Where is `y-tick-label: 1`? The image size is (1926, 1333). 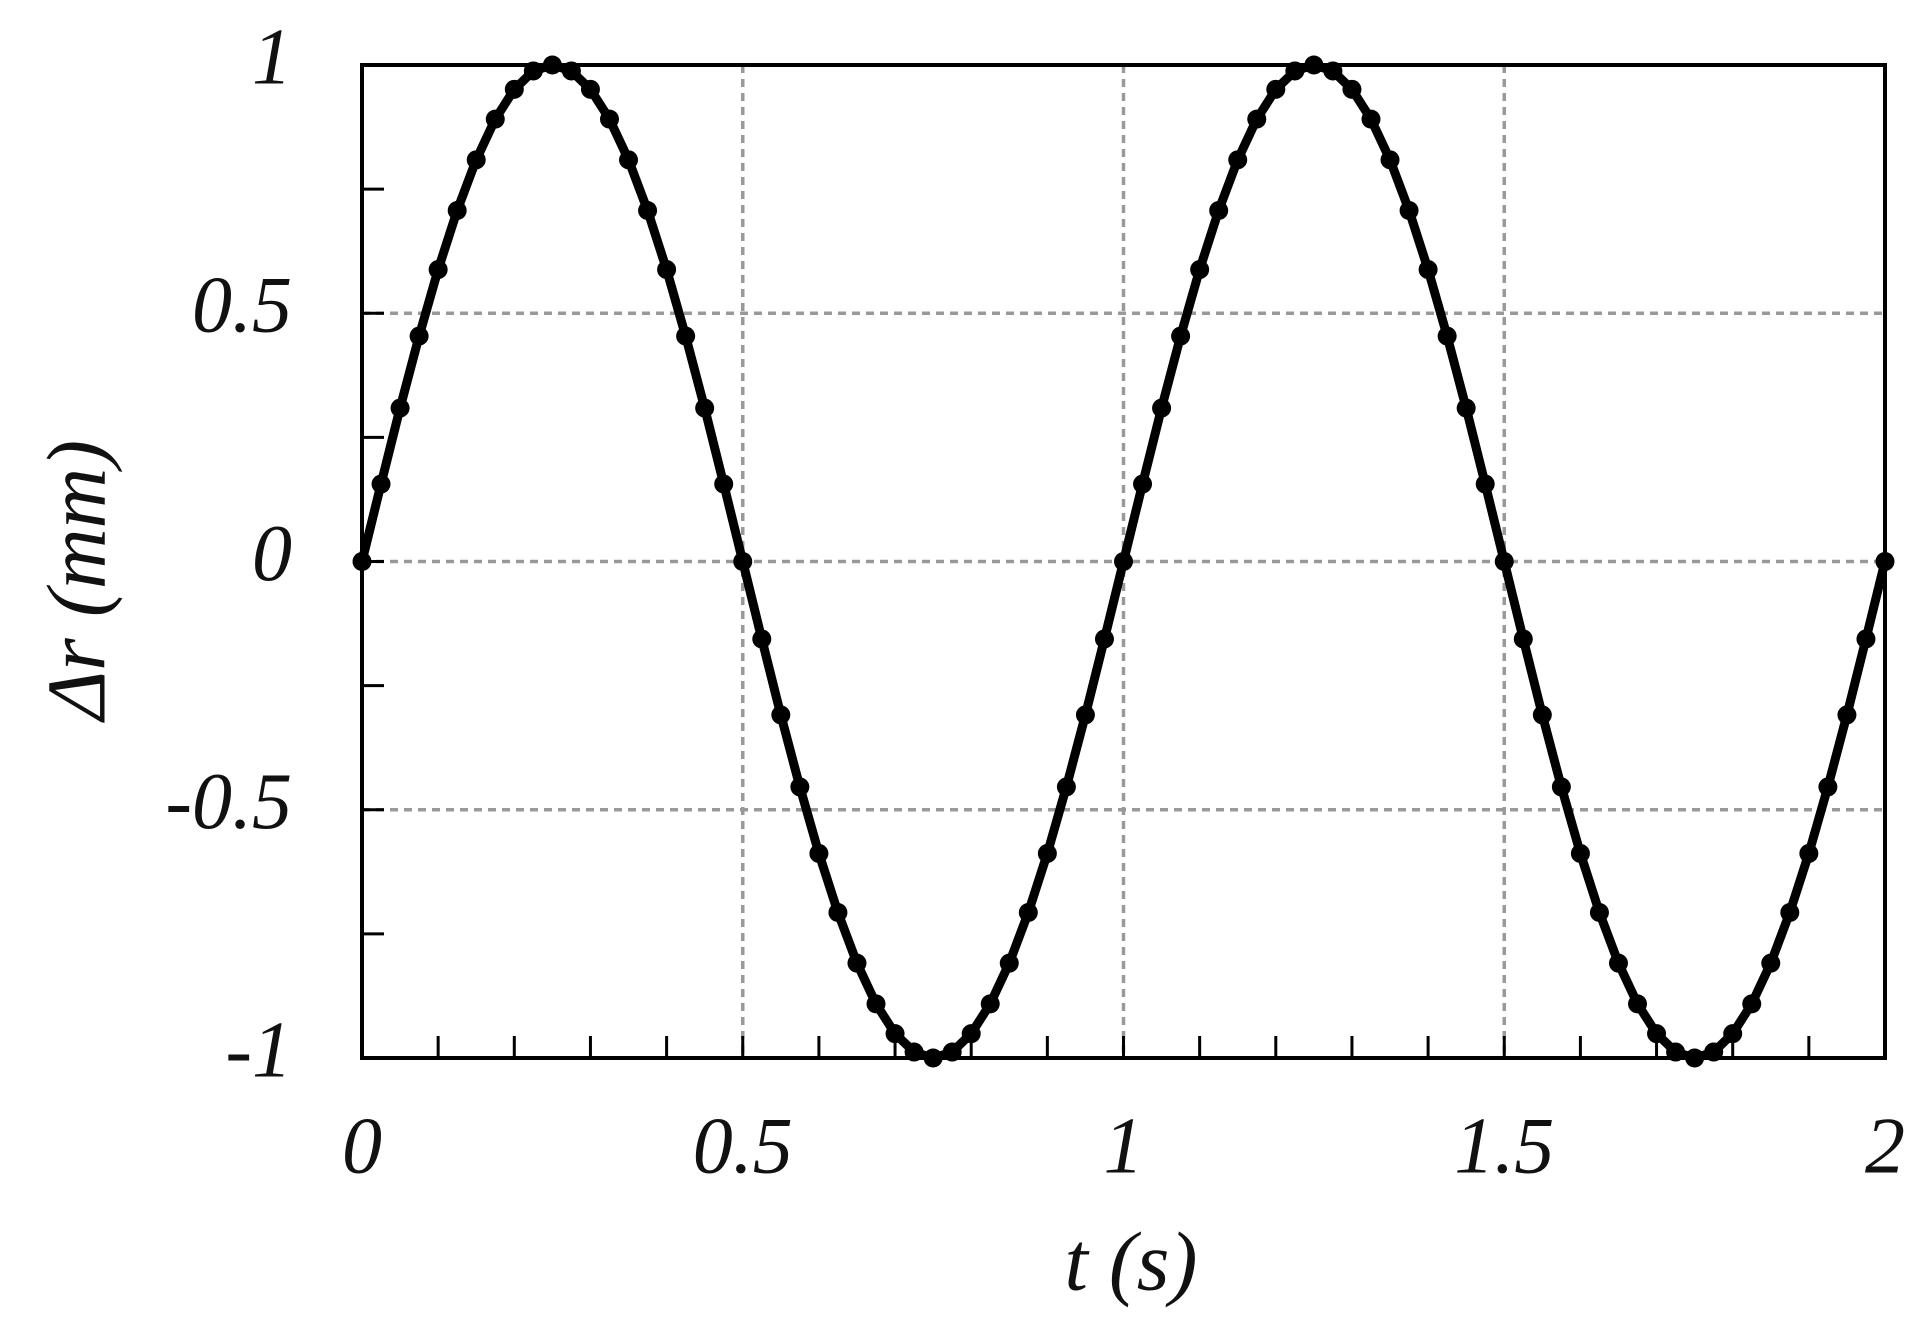 y-tick-label: 1 is located at coordinates (272, 57).